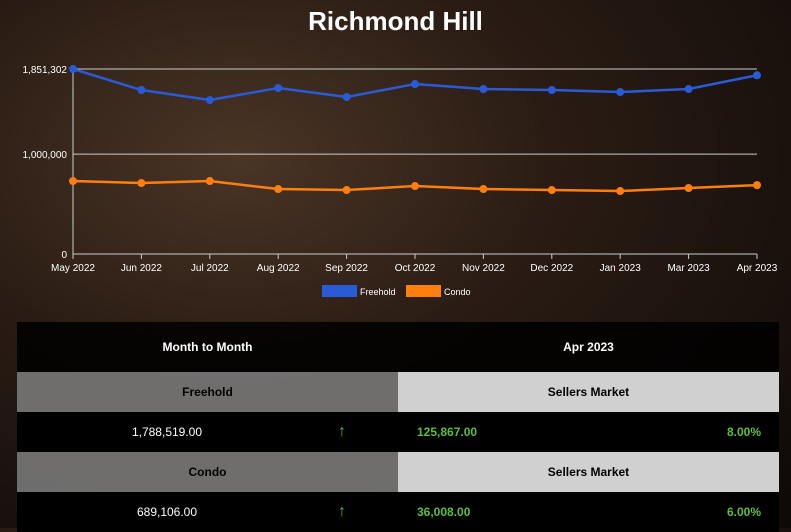  Describe the element at coordinates (621, 268) in the screenshot. I see `x-tick-label: Jan 2023` at that location.